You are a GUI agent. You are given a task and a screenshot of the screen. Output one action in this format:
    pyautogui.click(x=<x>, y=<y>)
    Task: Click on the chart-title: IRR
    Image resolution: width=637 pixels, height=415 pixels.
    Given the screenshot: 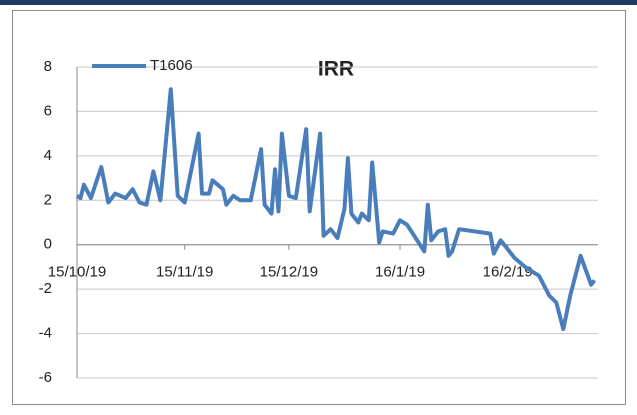 What is the action you would take?
    pyautogui.click(x=336, y=69)
    